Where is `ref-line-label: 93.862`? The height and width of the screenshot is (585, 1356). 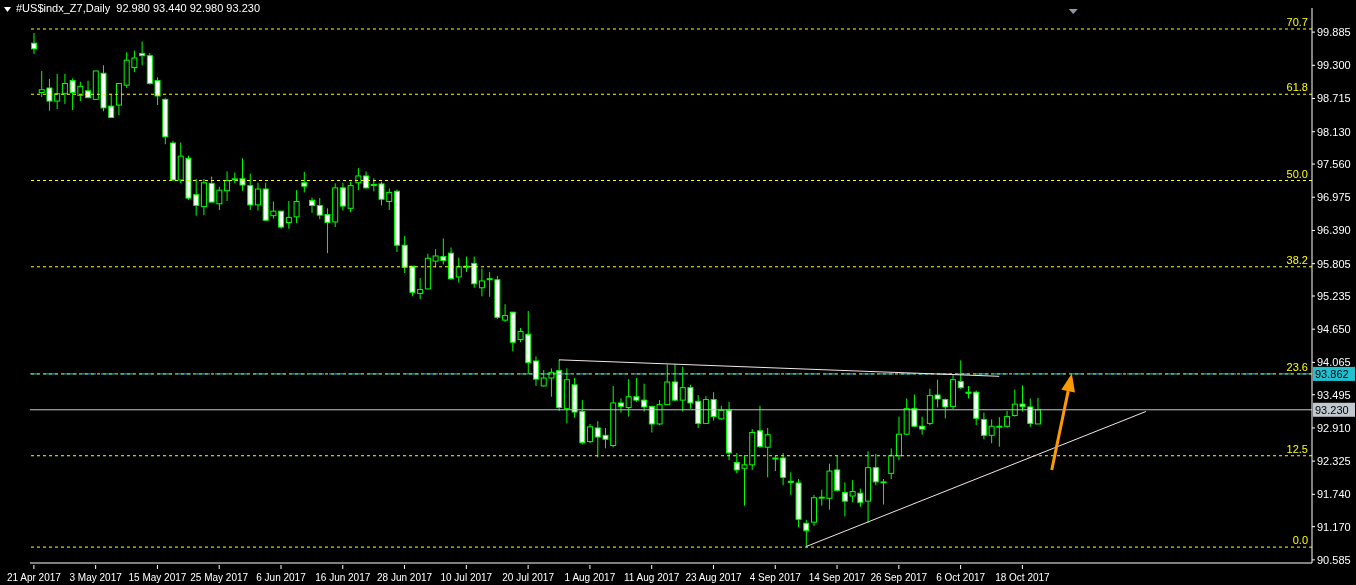 ref-line-label: 93.862 is located at coordinates (1332, 373).